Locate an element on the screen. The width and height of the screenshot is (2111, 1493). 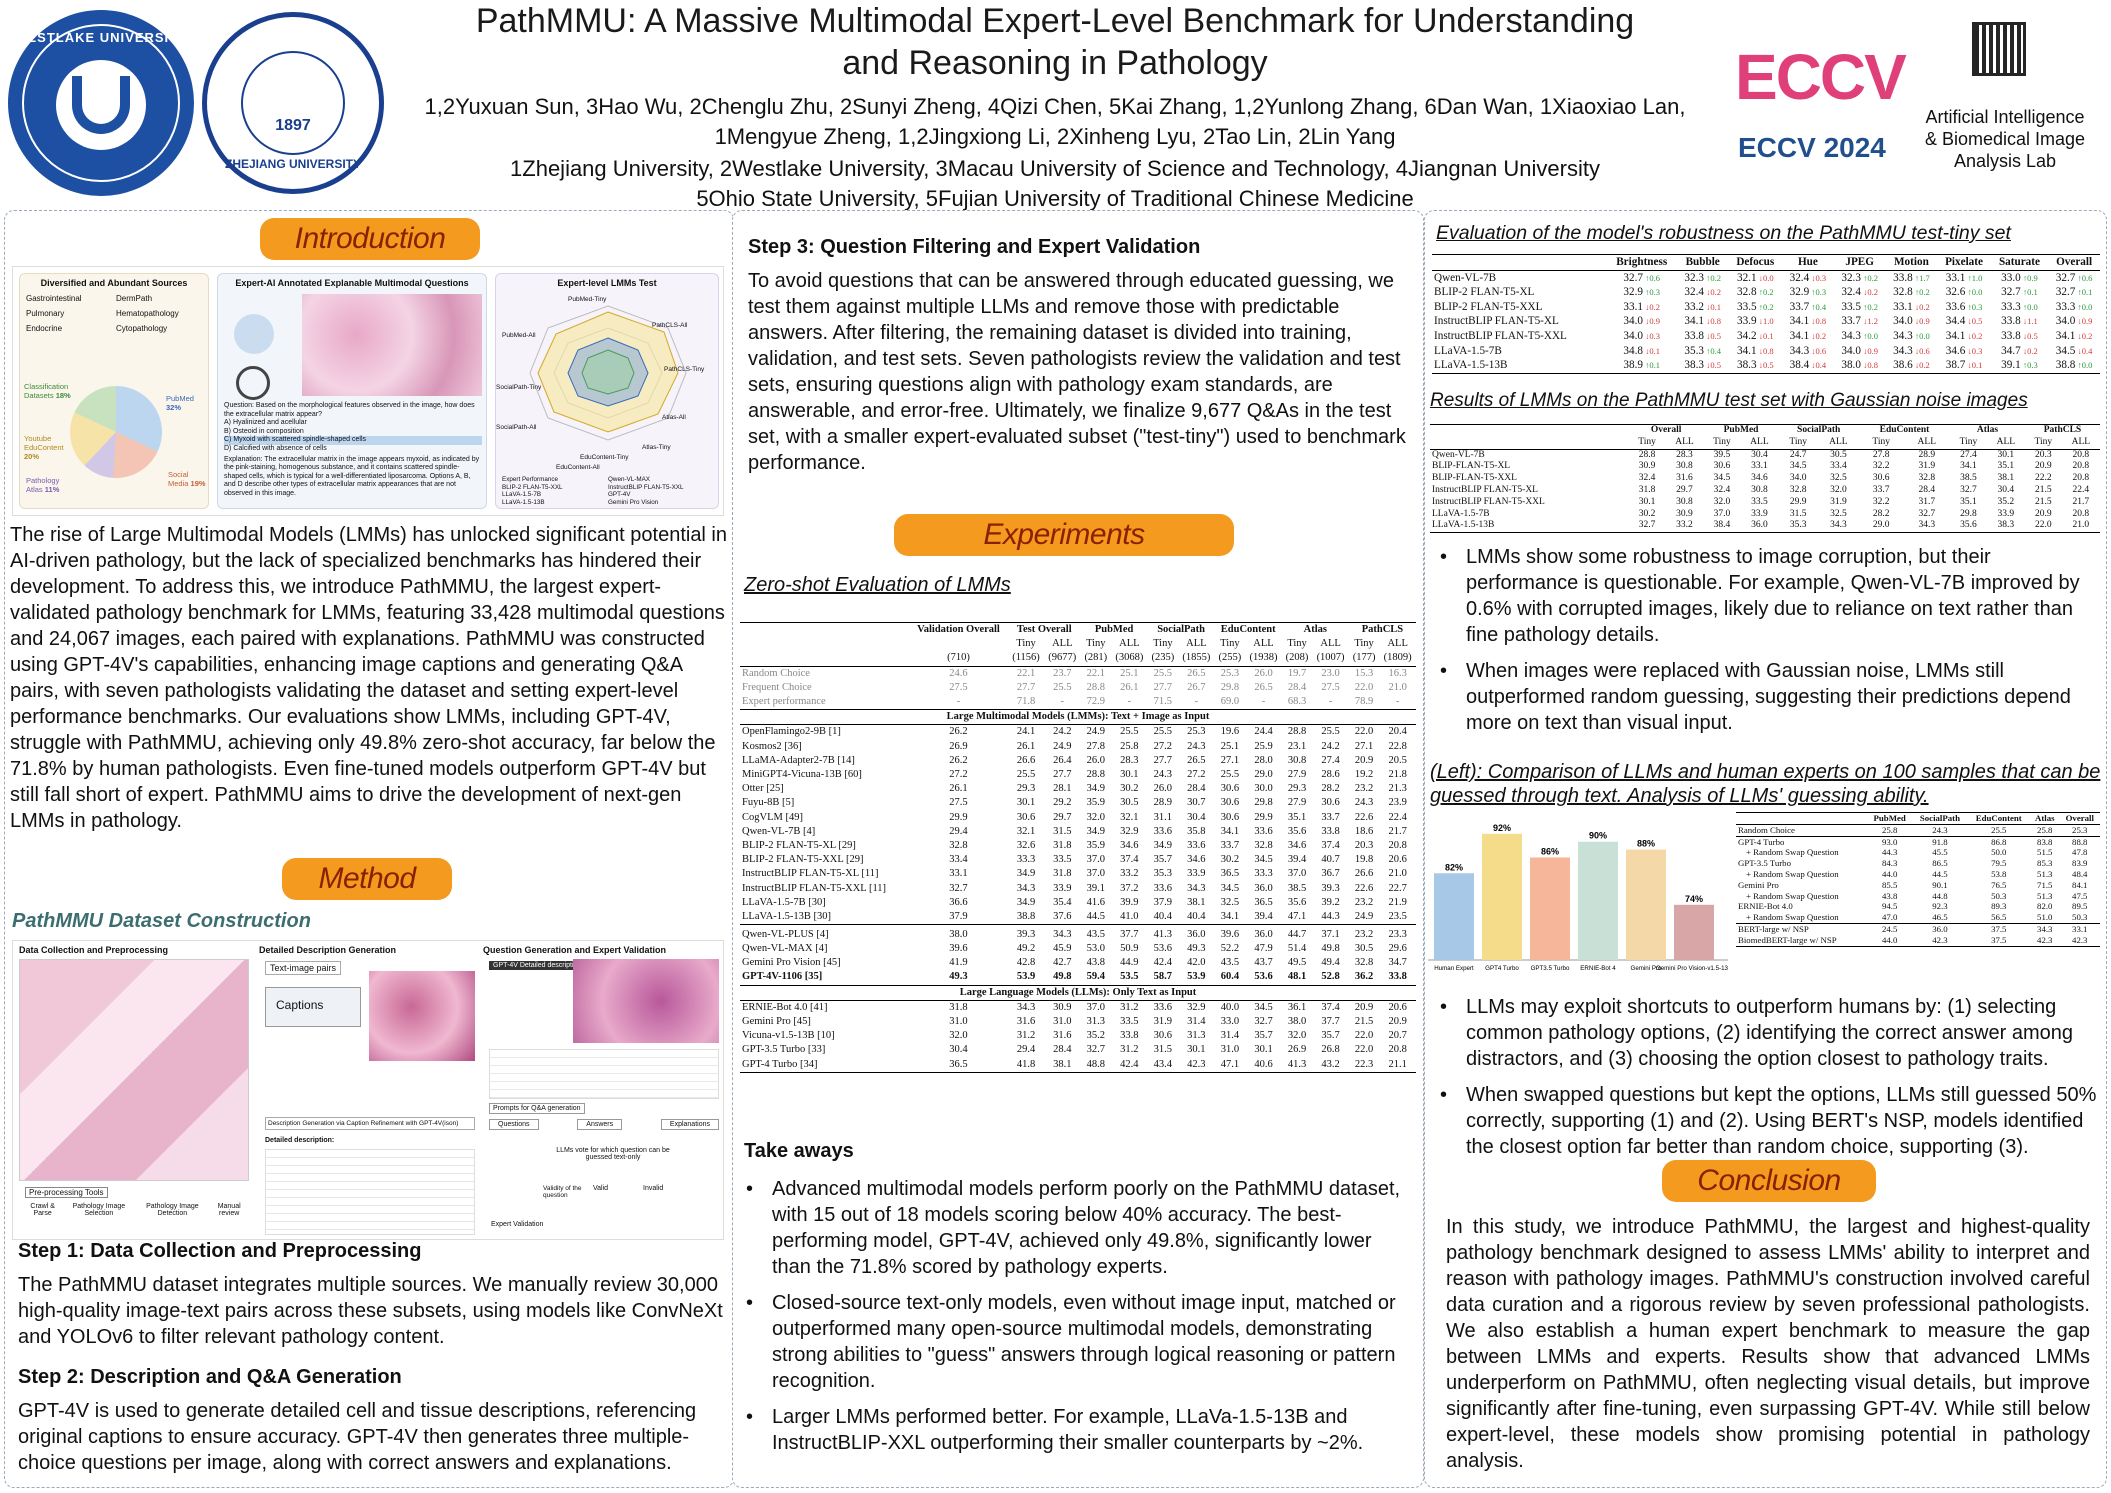
table-cell: 28.3 is located at coordinates (1129, 760).